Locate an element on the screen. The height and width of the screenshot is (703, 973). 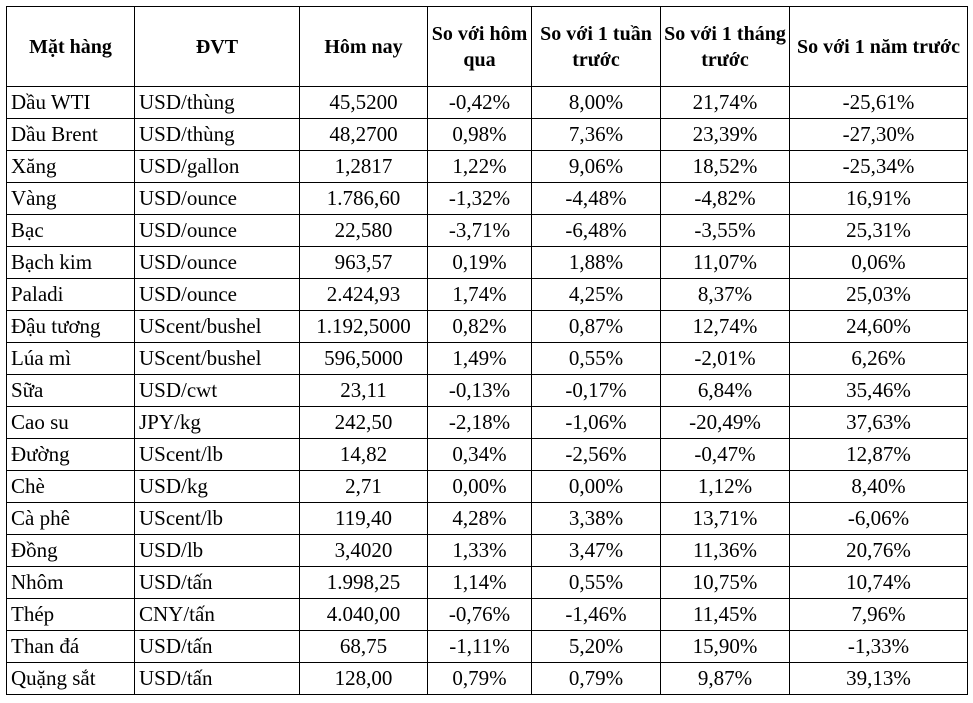
cell-item: Đậu tương is located at coordinates (70, 326).